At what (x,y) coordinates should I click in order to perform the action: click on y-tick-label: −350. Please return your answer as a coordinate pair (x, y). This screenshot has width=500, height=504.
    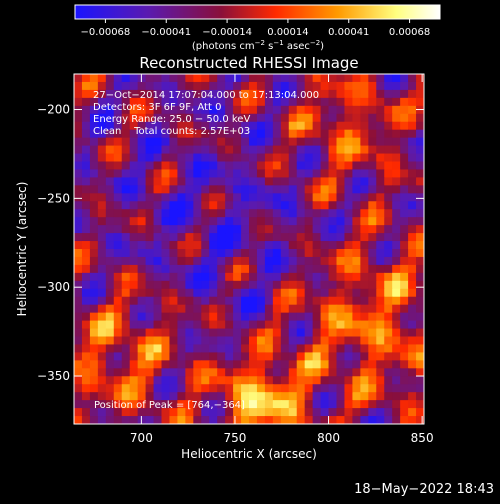
    Looking at the image, I should click on (53, 376).